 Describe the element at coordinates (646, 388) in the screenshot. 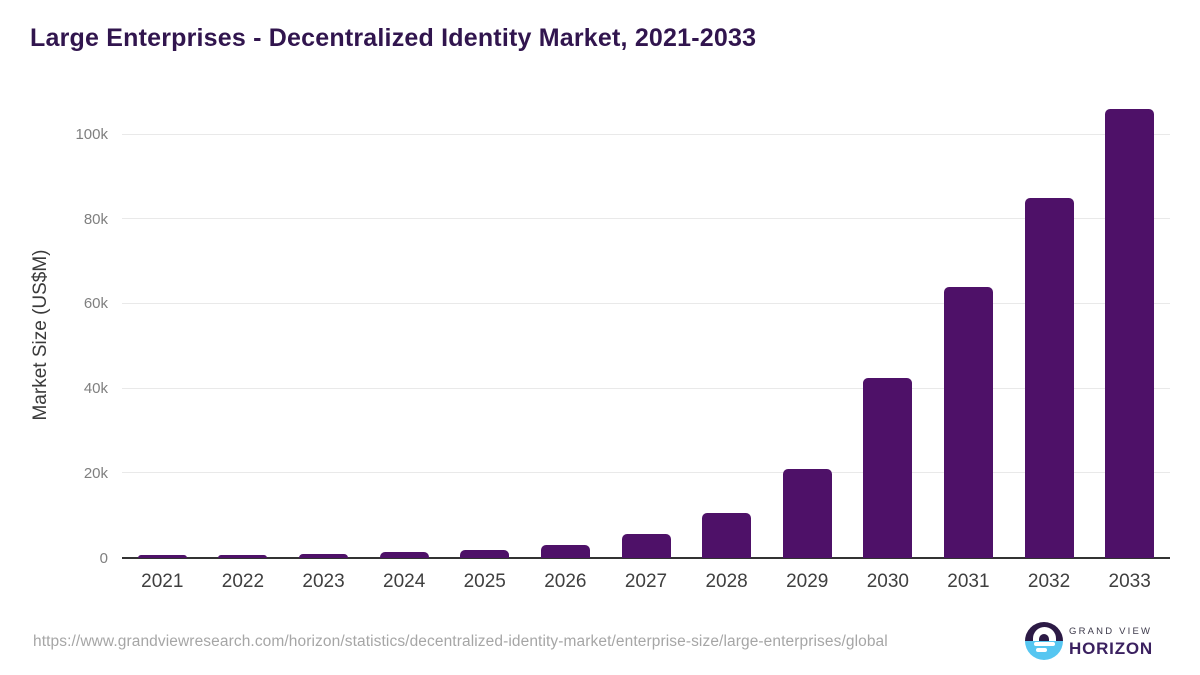

I see `gridline-40k` at that location.